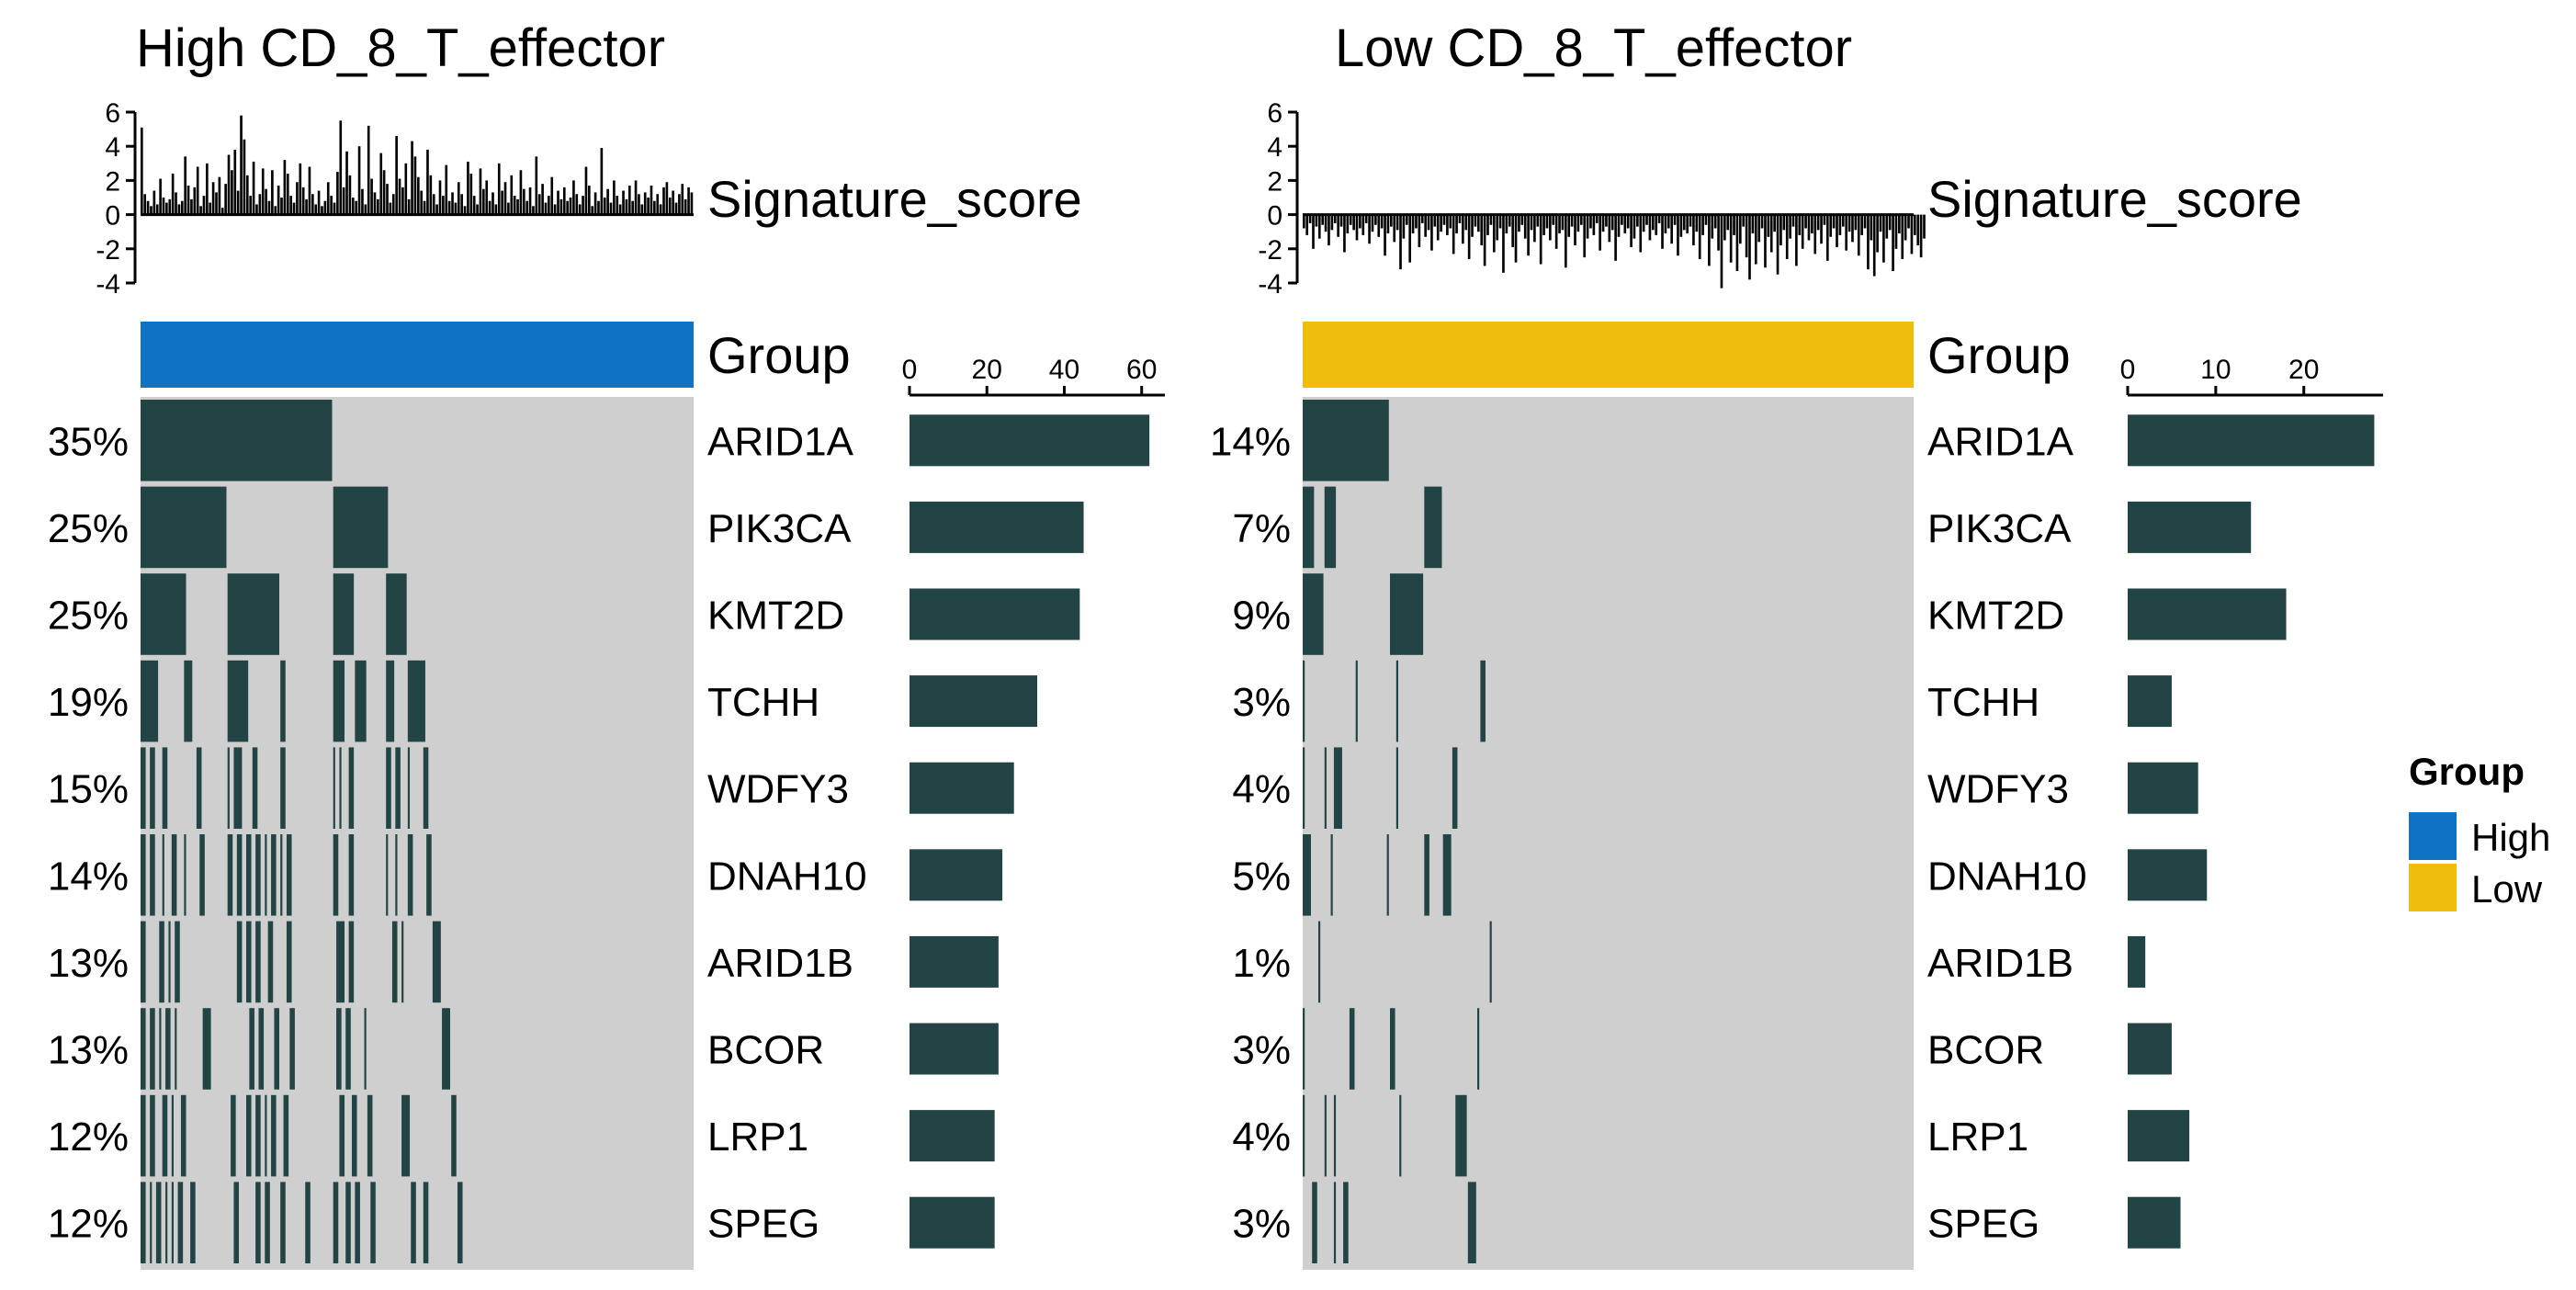 Image resolution: width=2576 pixels, height=1290 pixels. What do you see at coordinates (2150, 1049) in the screenshot?
I see `mutation-count-bar` at bounding box center [2150, 1049].